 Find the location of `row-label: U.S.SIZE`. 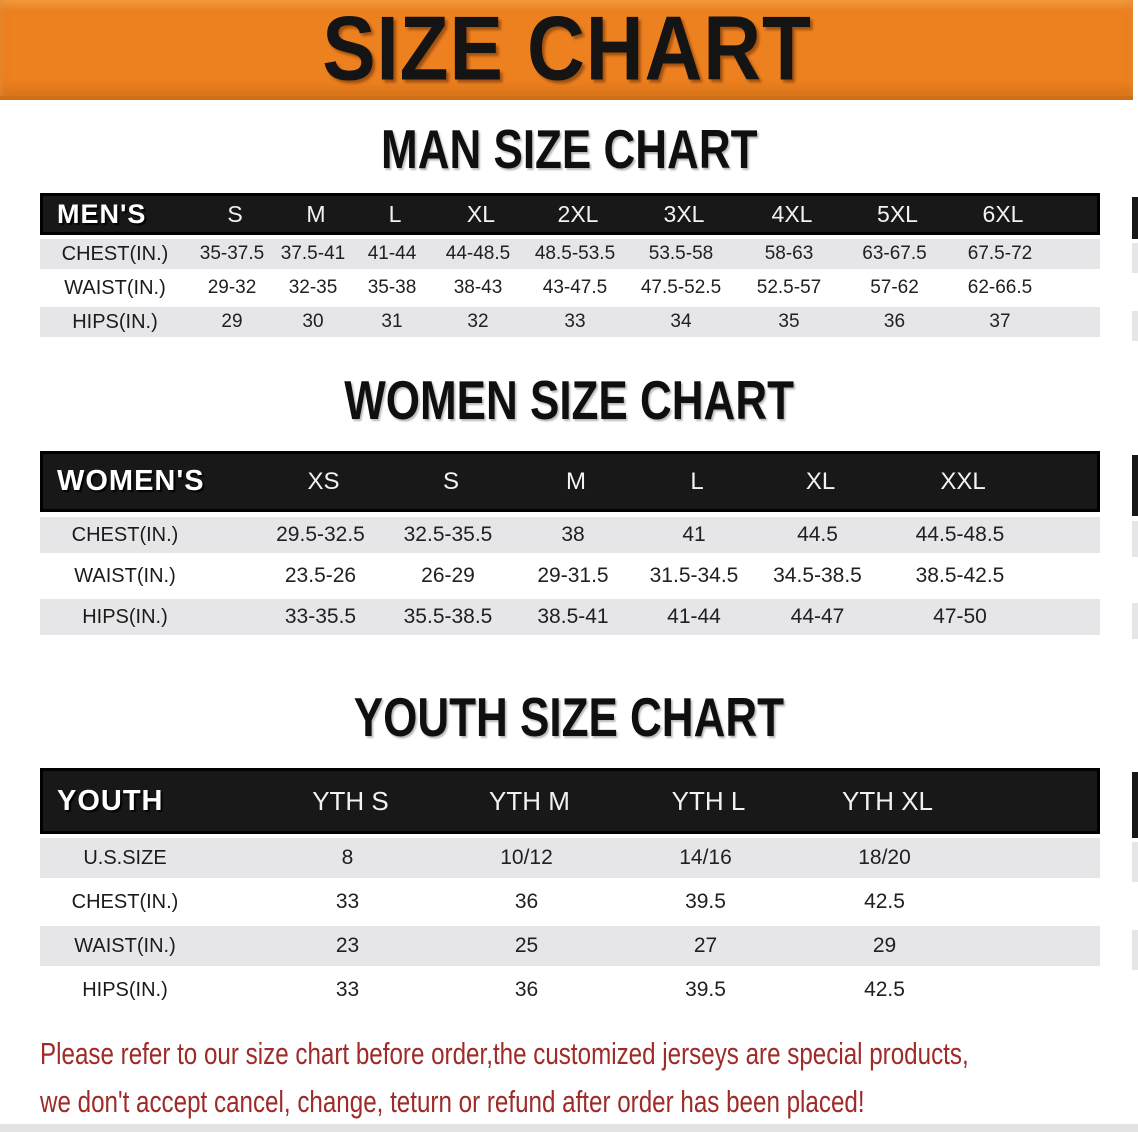

row-label: U.S.SIZE is located at coordinates (125, 857).